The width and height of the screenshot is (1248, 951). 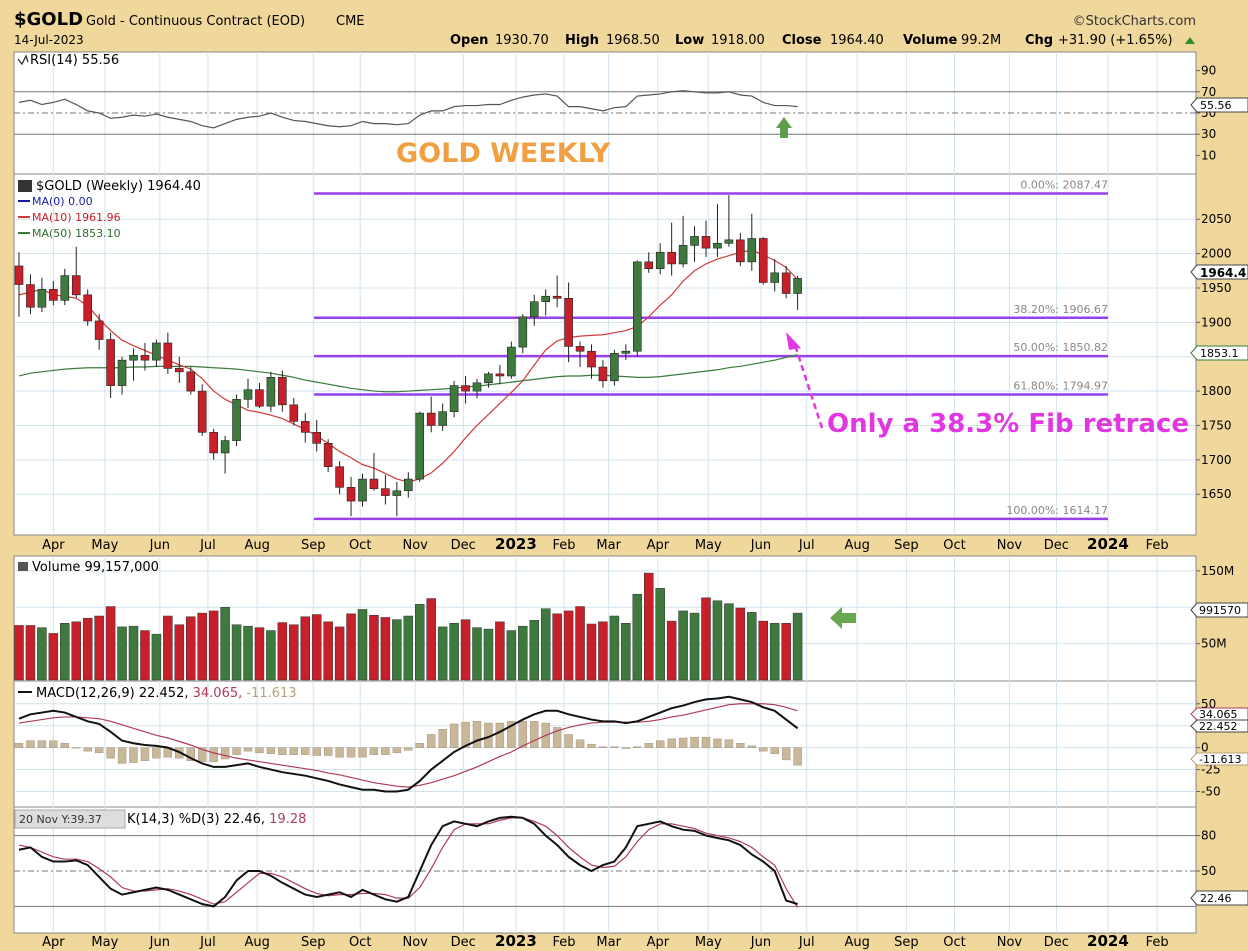 What do you see at coordinates (1216, 105) in the screenshot?
I see `rsi-value-text: 55.56` at bounding box center [1216, 105].